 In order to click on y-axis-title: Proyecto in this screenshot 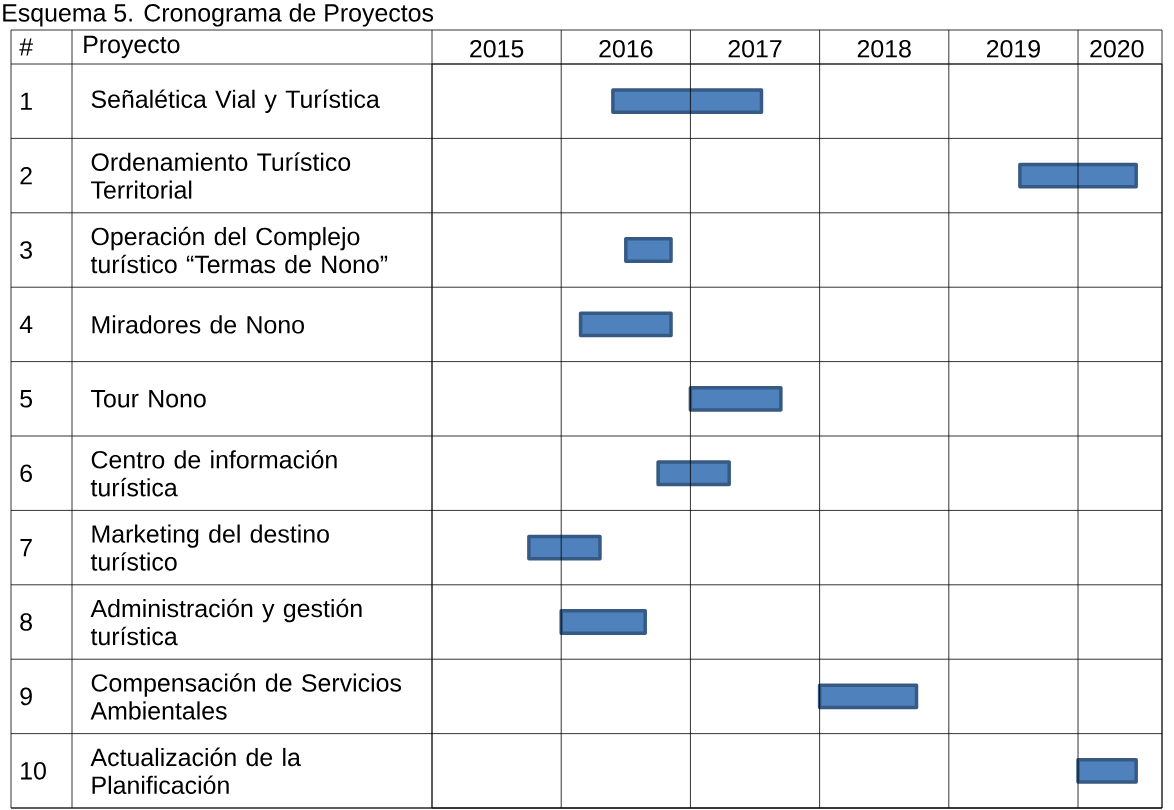, I will do `click(132, 47)`.